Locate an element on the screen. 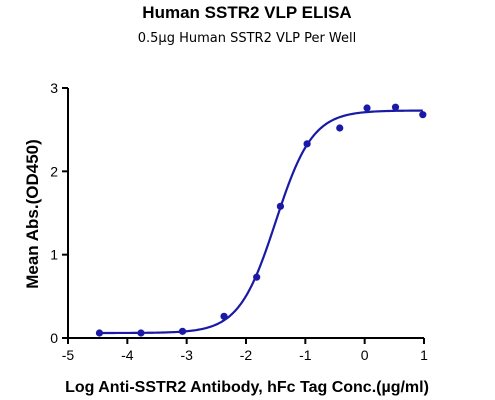  y-tick-label: 0 is located at coordinates (54, 338).